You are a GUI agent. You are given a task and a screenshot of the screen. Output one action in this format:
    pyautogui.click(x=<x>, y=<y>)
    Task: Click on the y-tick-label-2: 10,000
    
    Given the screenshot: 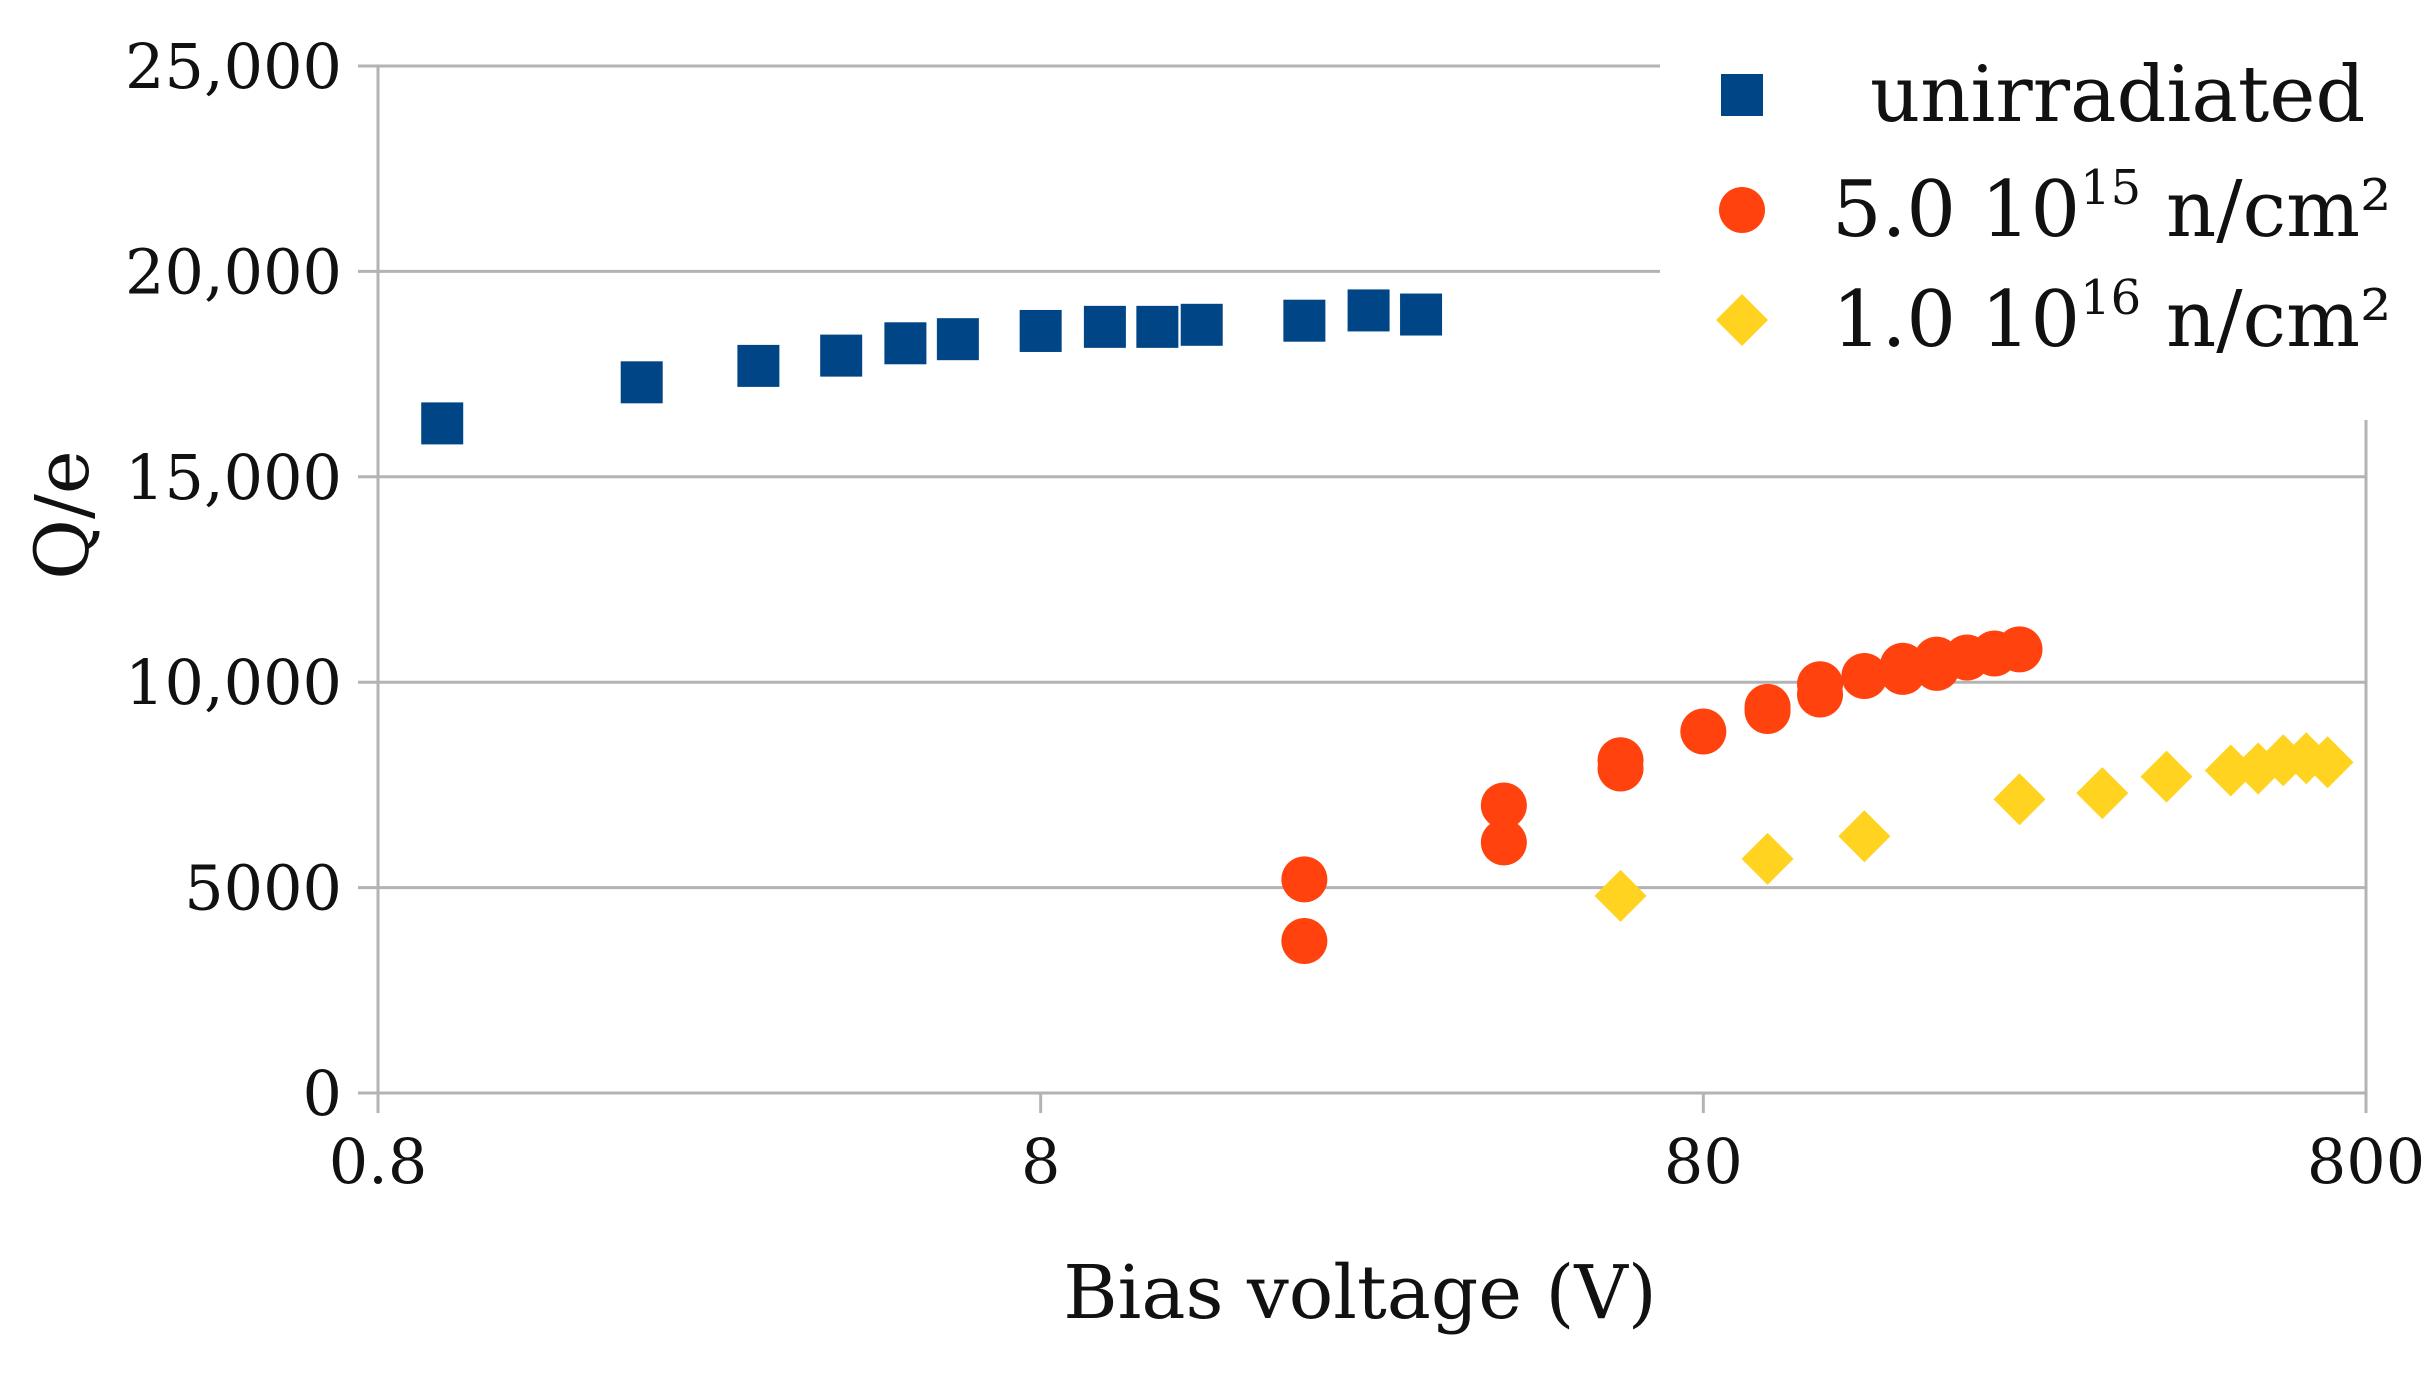 What is the action you would take?
    pyautogui.click(x=233, y=682)
    